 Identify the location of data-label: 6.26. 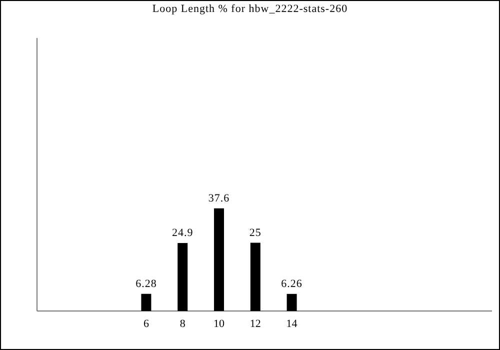
(291, 284).